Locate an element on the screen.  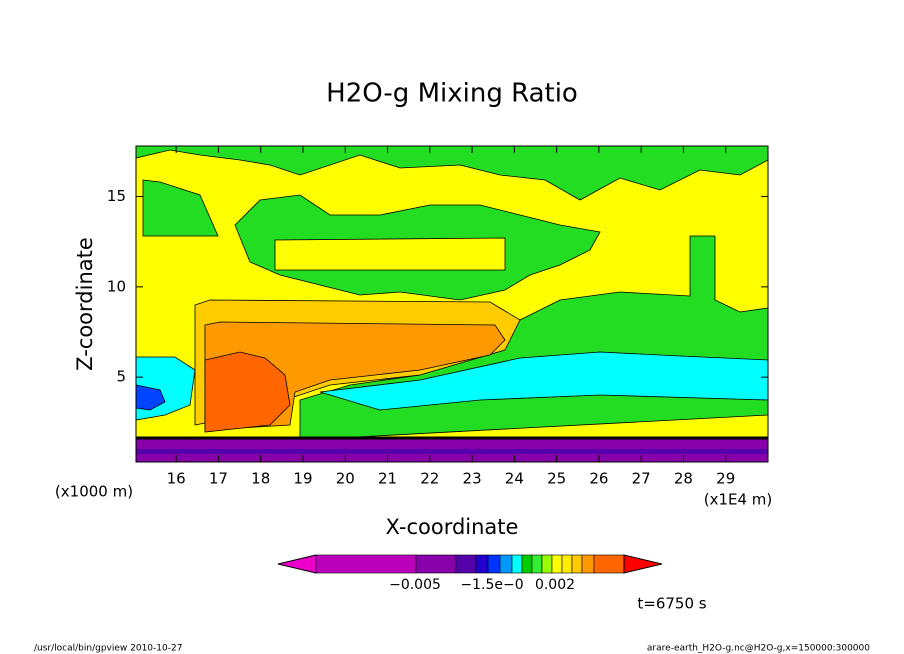
x-tick-label: 18 is located at coordinates (260, 479).